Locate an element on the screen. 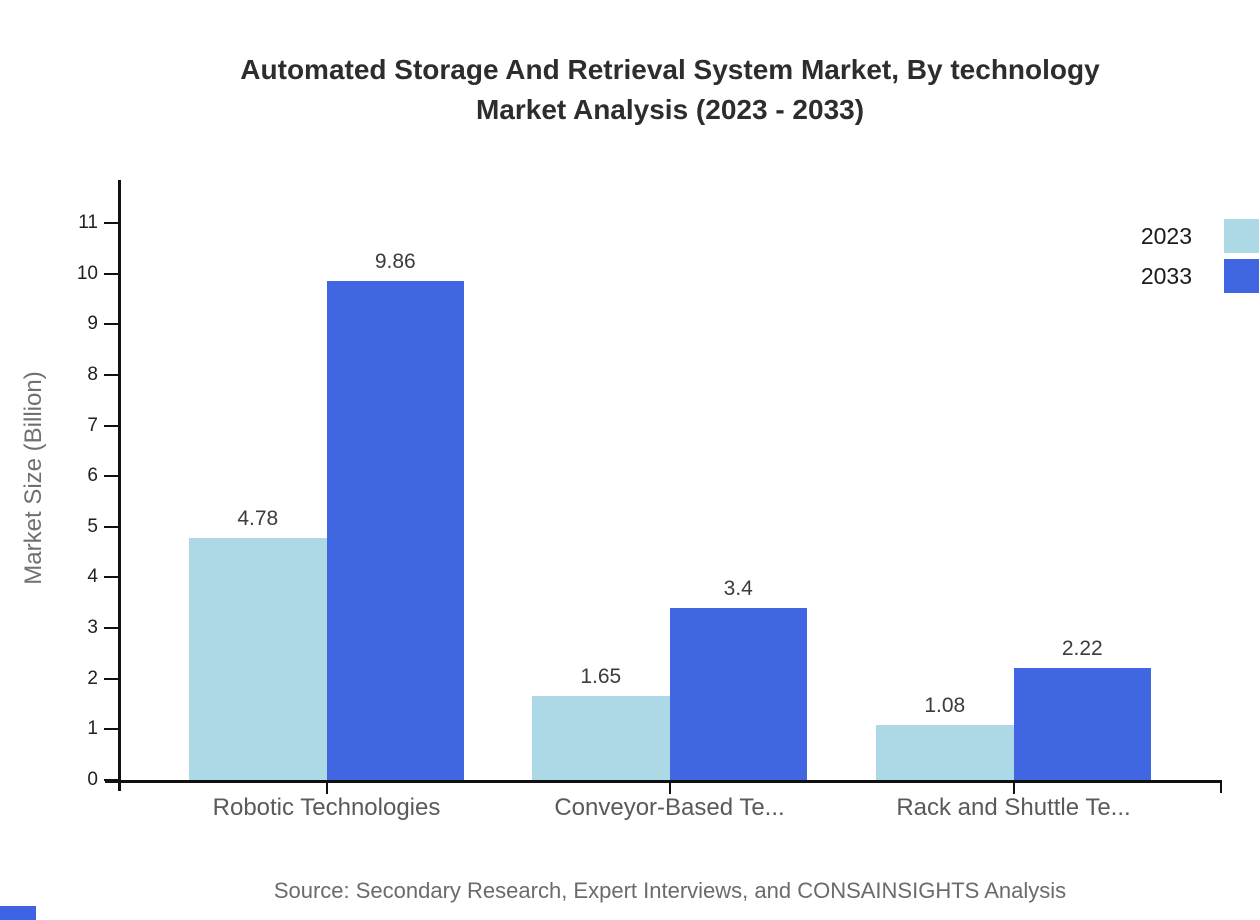  y-tick-label-3: 3 is located at coordinates (92, 628).